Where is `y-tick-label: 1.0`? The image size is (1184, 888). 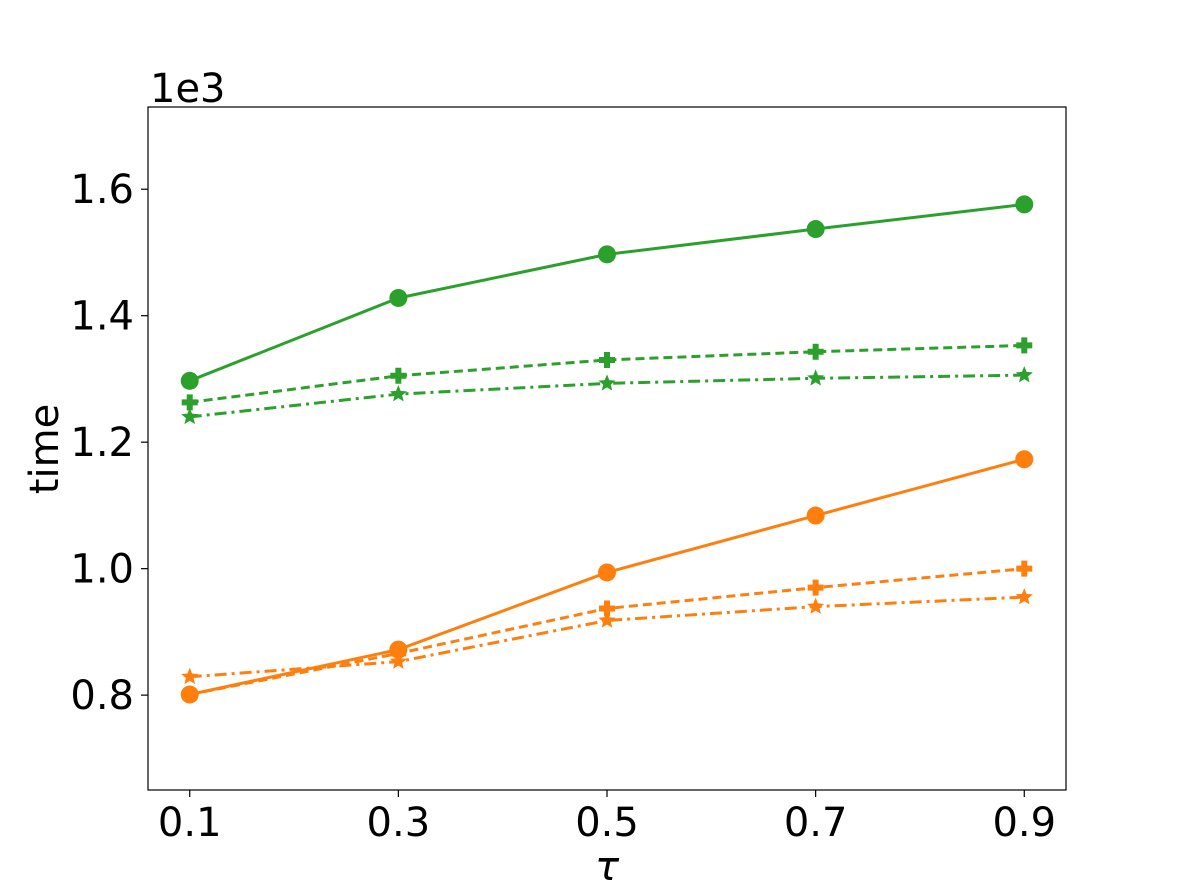
y-tick-label: 1.0 is located at coordinates (102, 570).